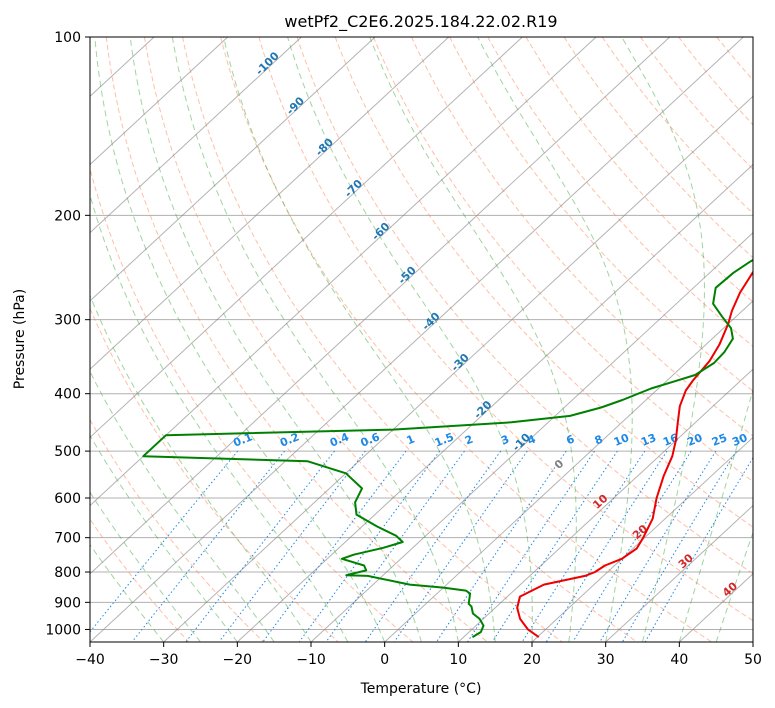 This screenshot has width=775, height=708. I want to click on y-tick-label: 700, so click(67, 539).